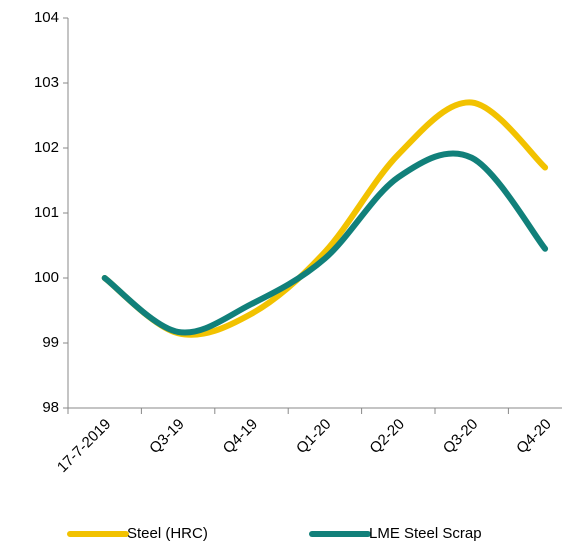 This screenshot has height=549, width=562. What do you see at coordinates (314, 437) in the screenshot?
I see `x-tick-label: Q1-20` at bounding box center [314, 437].